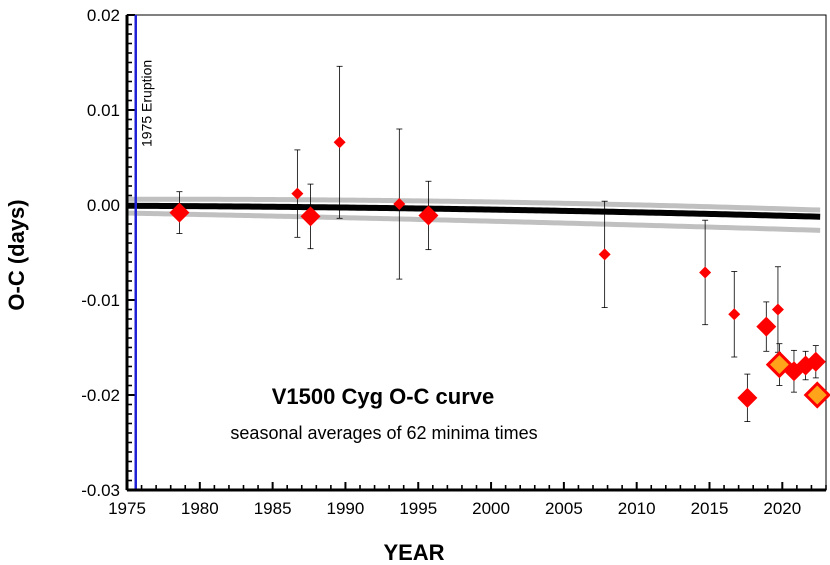  I want to click on eruption-label: 1975 Eruption, so click(147, 103).